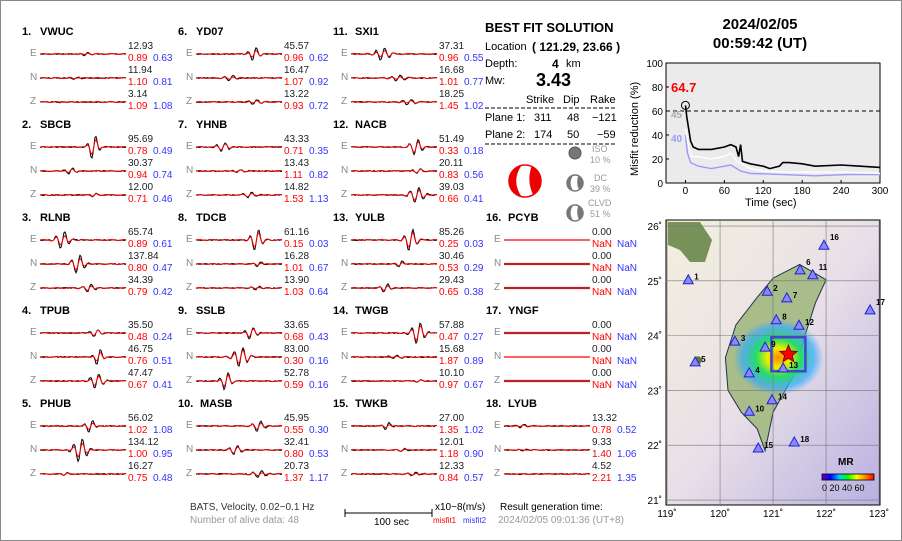 This screenshot has height=541, width=902. What do you see at coordinates (451, 163) in the screenshot?
I see `amplitude-value: 20.11` at bounding box center [451, 163].